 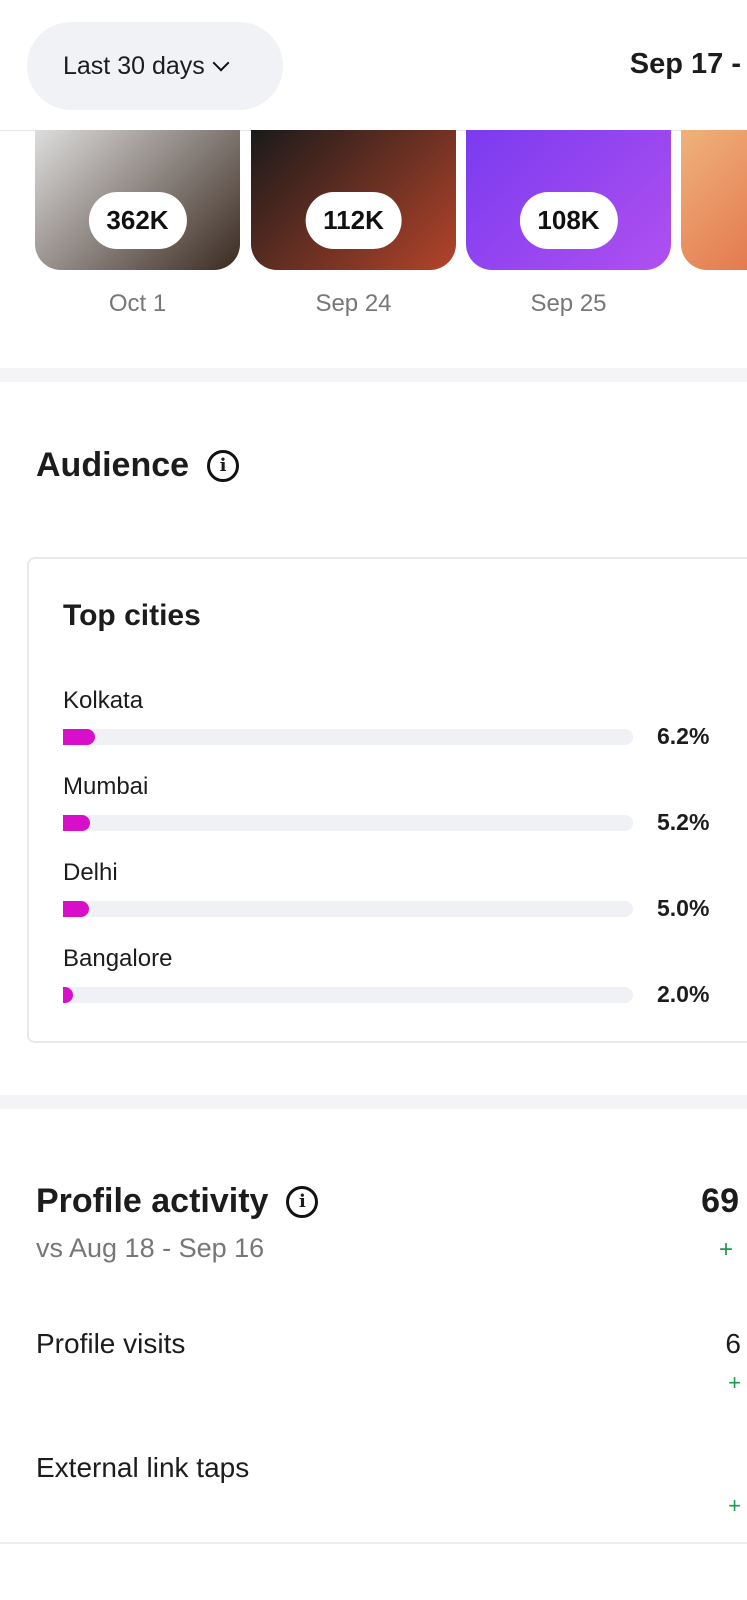 I want to click on post-date: Sep 25, so click(x=568, y=303).